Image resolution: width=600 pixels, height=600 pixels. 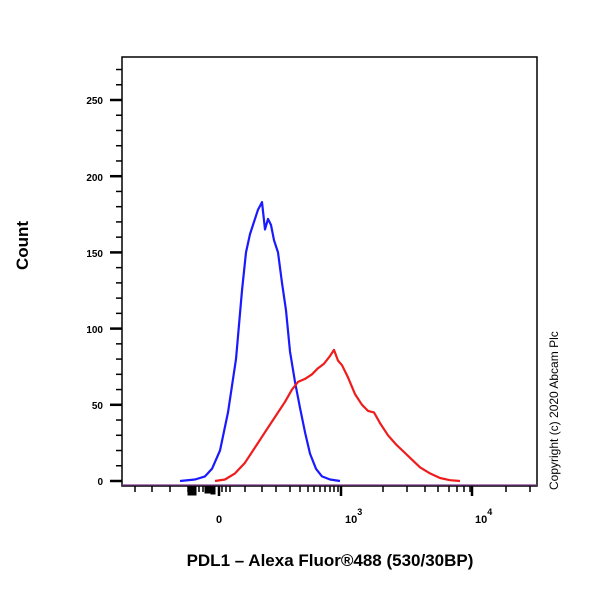 I want to click on ytick-200: 200, so click(x=94, y=178).